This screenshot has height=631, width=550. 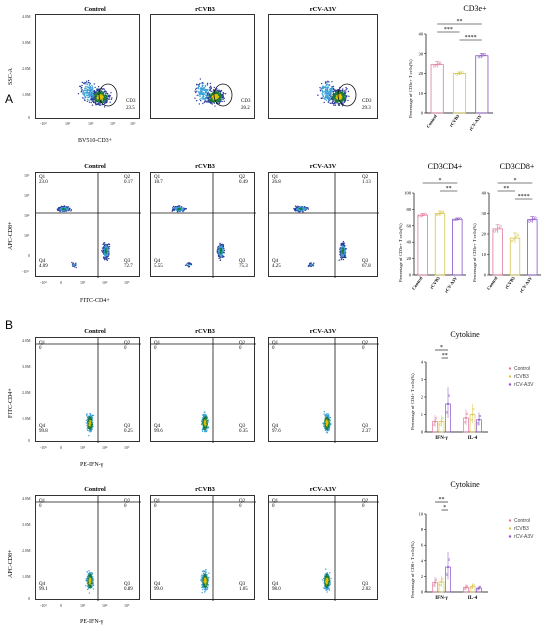 What do you see at coordinates (510, 384) in the screenshot?
I see `legend-swatch` at bounding box center [510, 384].